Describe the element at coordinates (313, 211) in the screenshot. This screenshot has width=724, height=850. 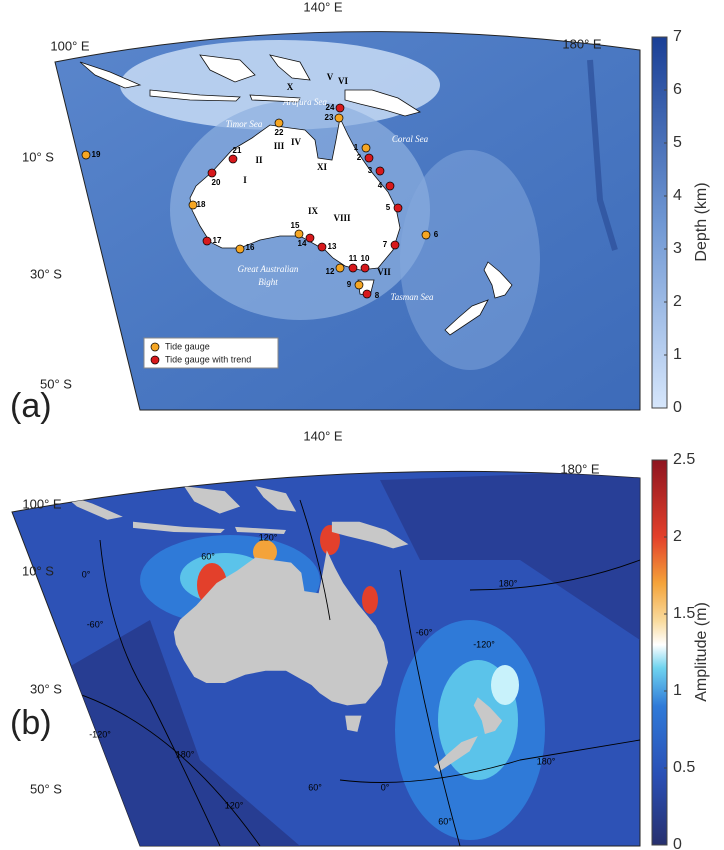
I see `section-label: IX` at that location.